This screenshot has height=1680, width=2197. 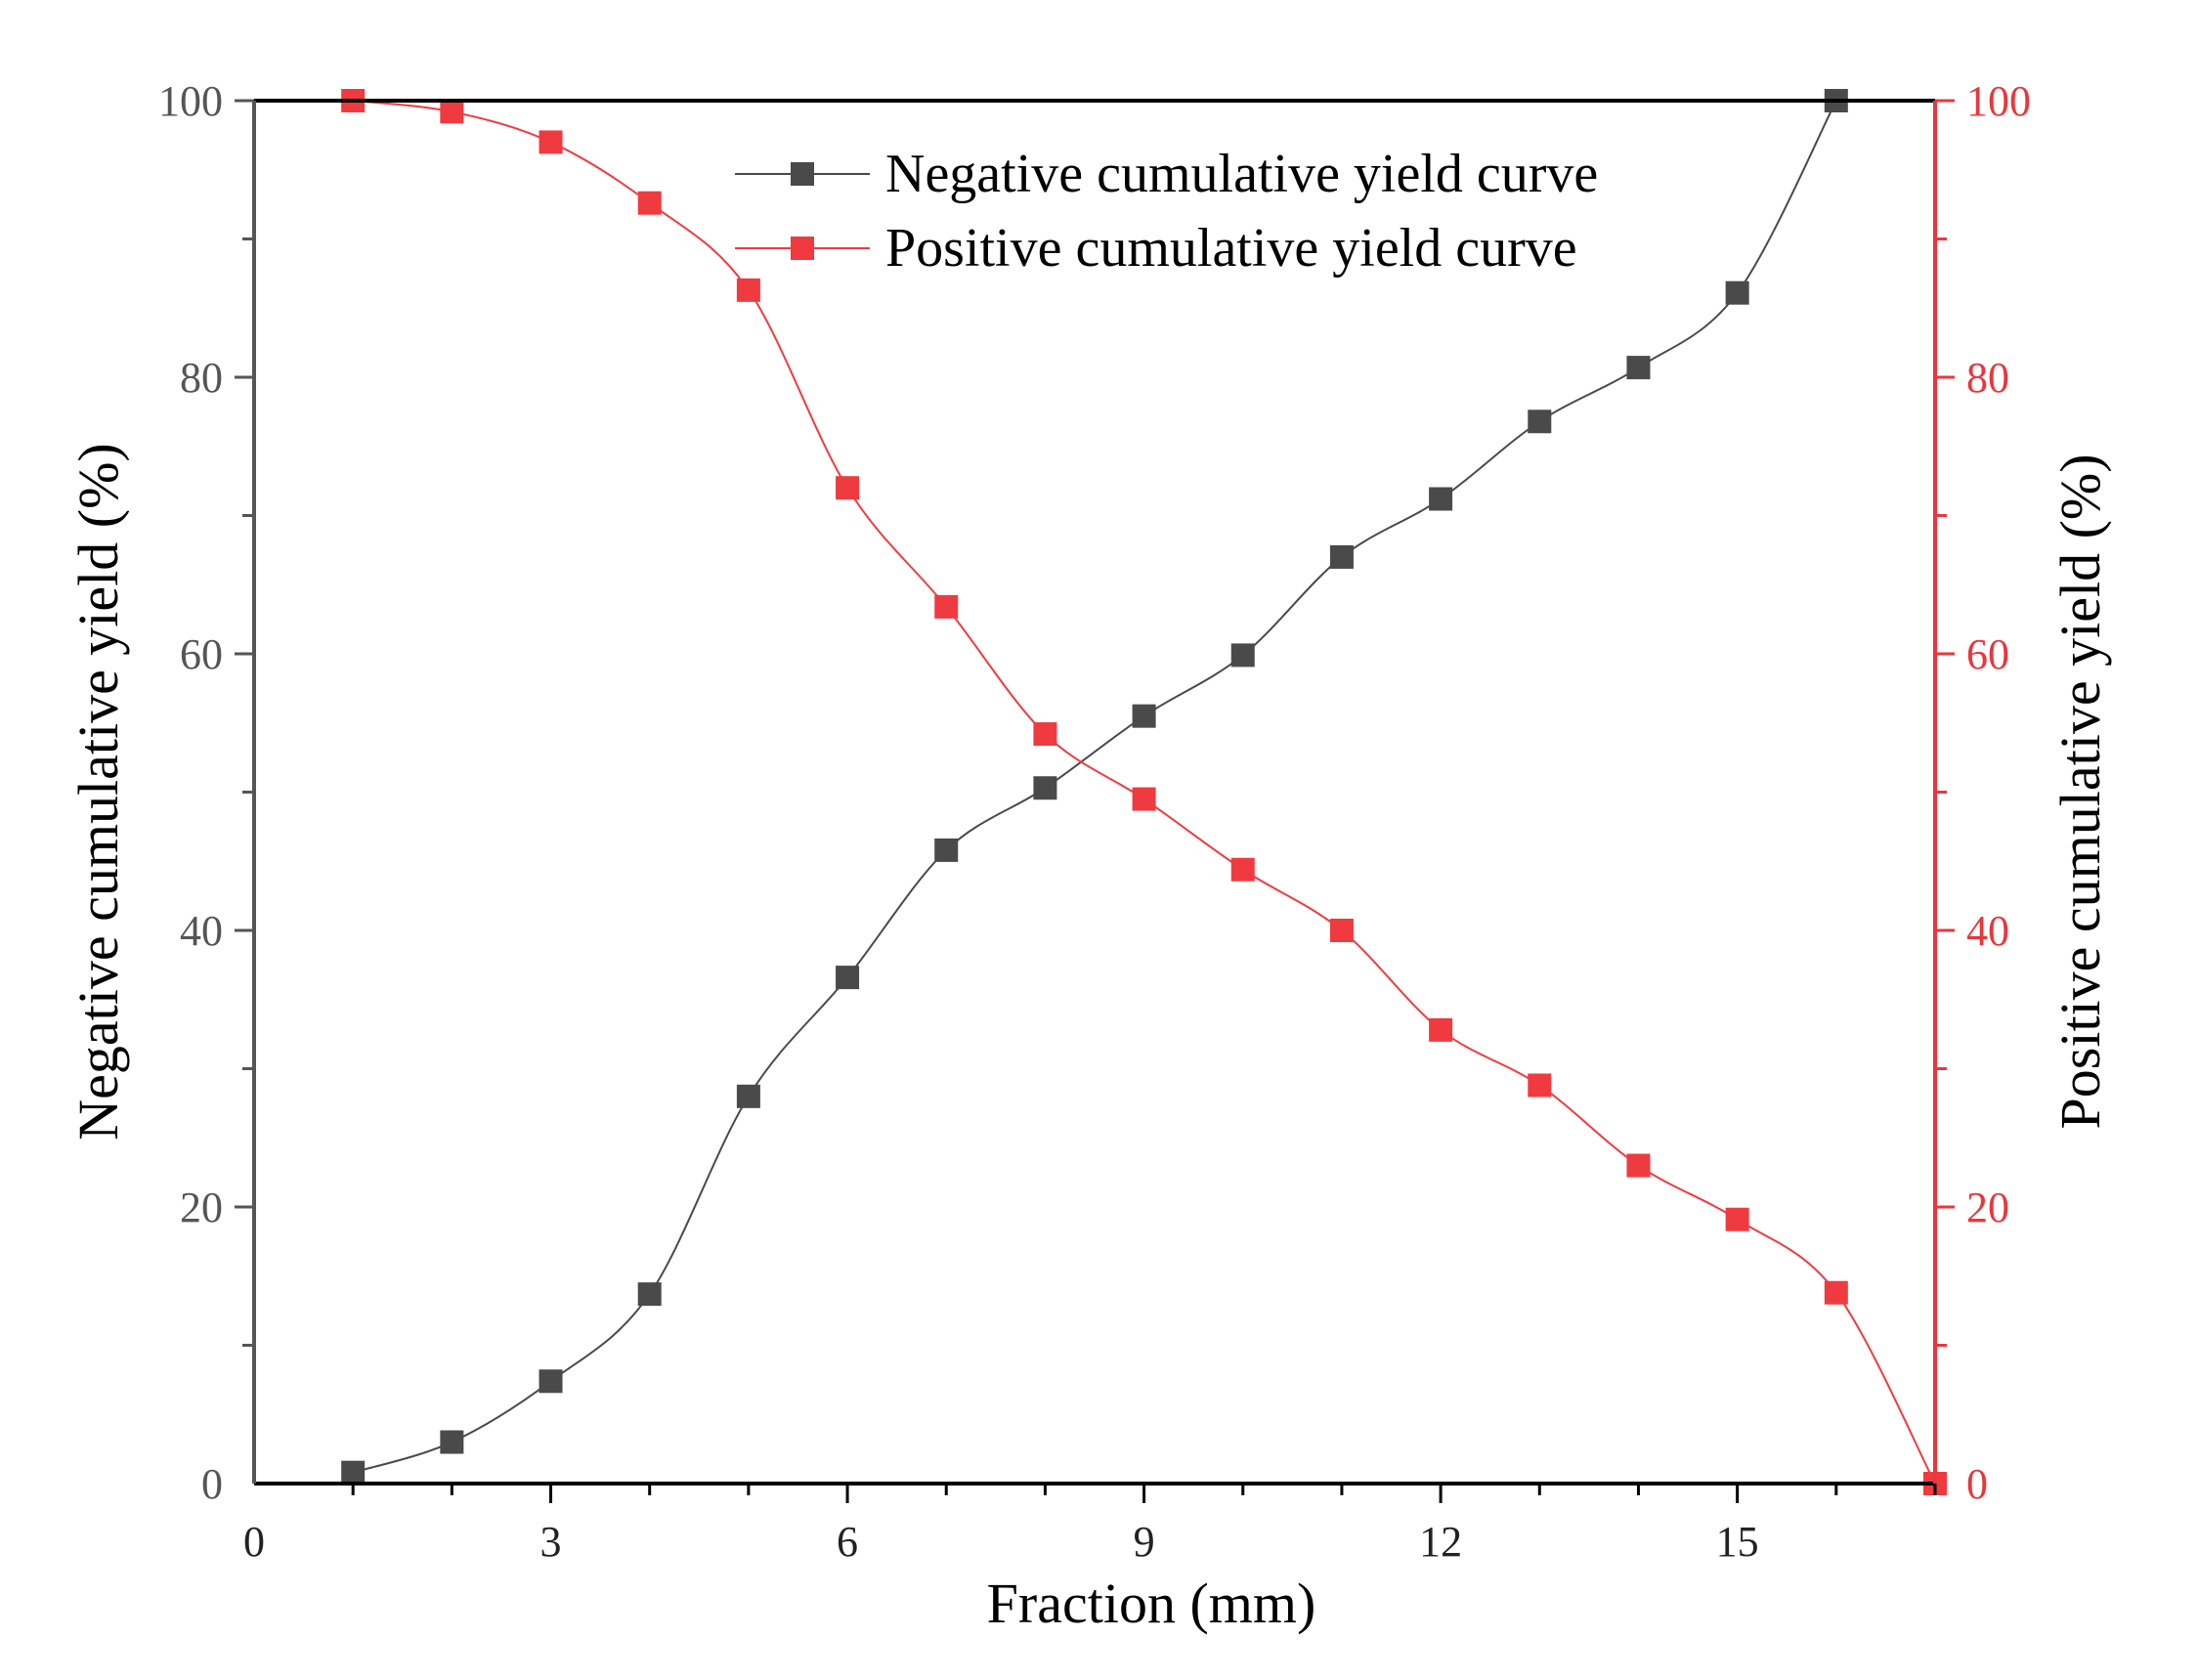 What do you see at coordinates (803, 248) in the screenshot?
I see `legend-swatch-marker-positive` at bounding box center [803, 248].